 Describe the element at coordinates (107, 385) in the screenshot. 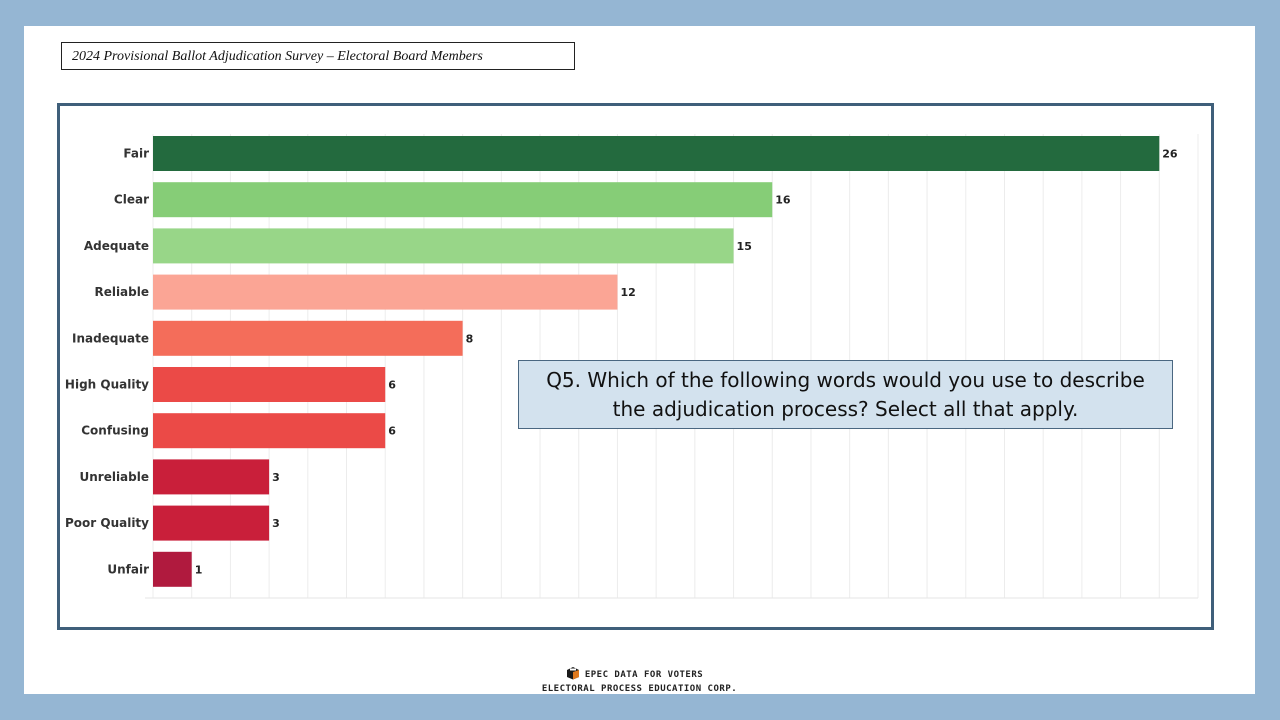

I see `category-label: High Quality` at that location.